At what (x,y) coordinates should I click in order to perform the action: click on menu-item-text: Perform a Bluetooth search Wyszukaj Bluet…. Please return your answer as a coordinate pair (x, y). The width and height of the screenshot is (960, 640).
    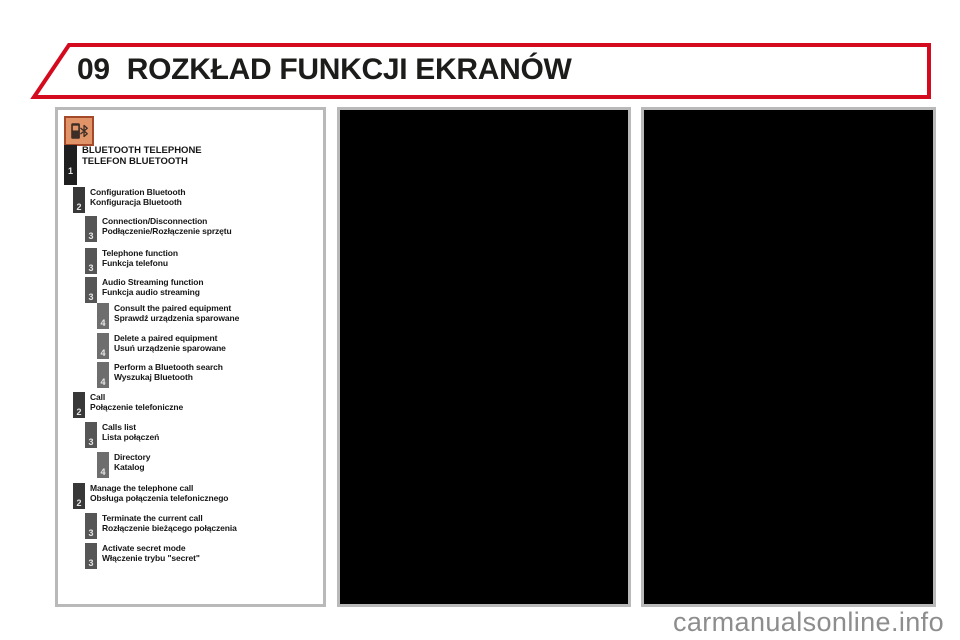
    Looking at the image, I should click on (168, 372).